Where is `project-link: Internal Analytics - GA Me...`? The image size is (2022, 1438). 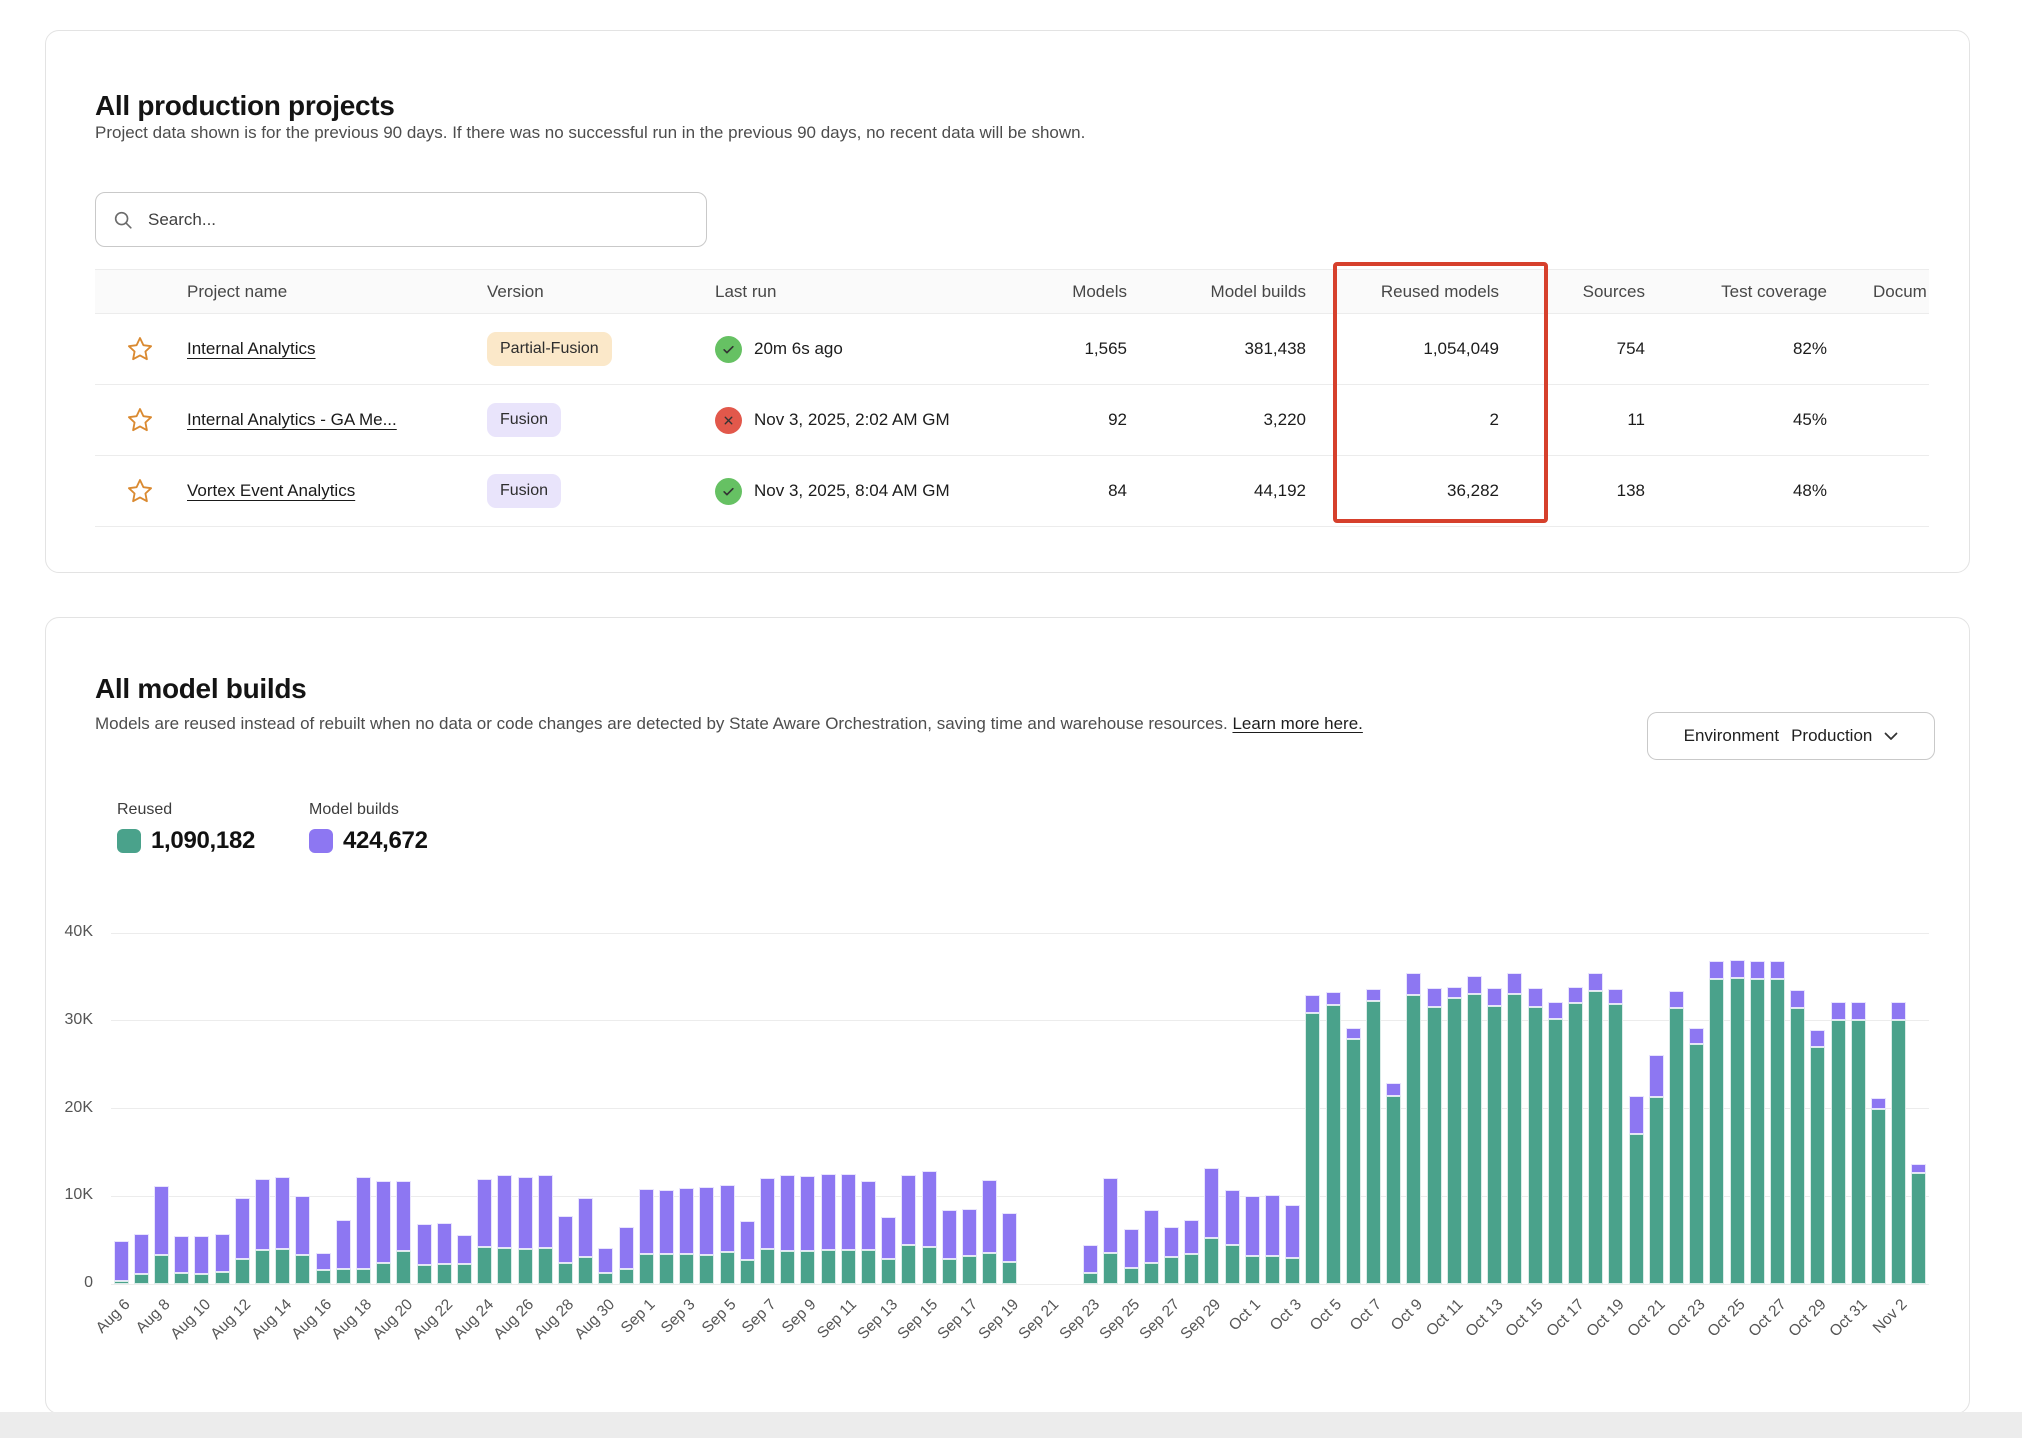 project-link: Internal Analytics - GA Me... is located at coordinates (292, 419).